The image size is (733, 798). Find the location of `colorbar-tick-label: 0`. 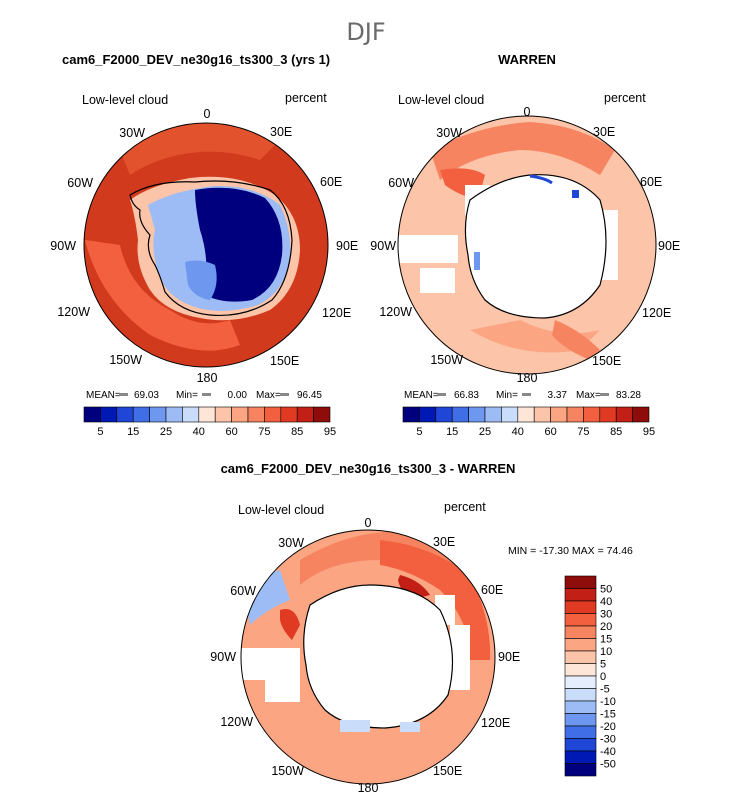

colorbar-tick-label: 0 is located at coordinates (603, 677).